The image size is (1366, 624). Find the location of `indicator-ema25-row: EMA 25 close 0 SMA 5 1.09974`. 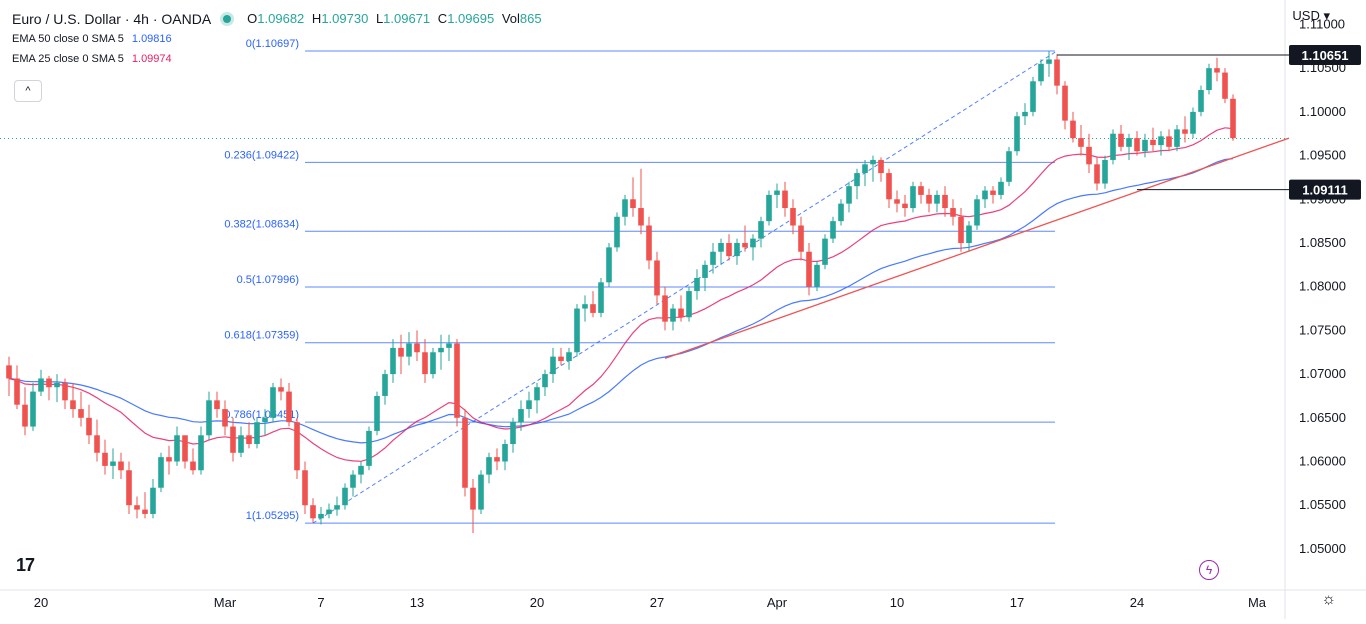

indicator-ema25-row: EMA 25 close 0 SMA 5 1.09974 is located at coordinates (279, 59).